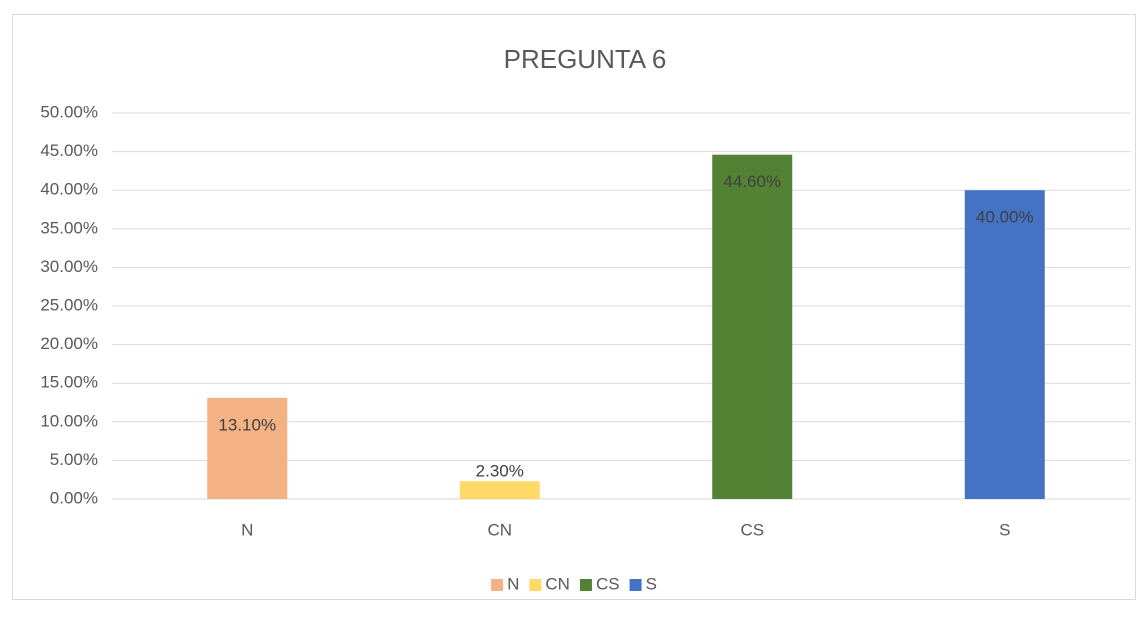  Describe the element at coordinates (499, 529) in the screenshot. I see `x-tick-label: CN` at that location.